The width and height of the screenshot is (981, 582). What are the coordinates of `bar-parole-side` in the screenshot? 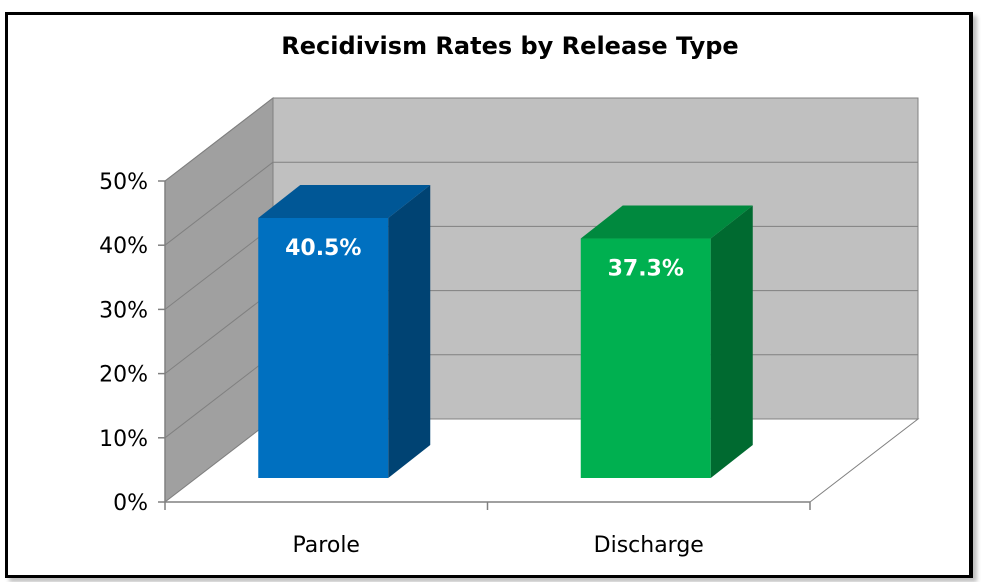 It's located at (409, 331).